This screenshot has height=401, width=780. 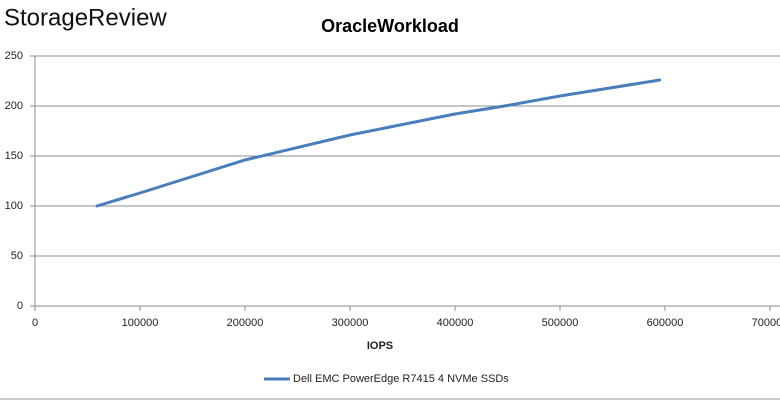 What do you see at coordinates (85, 17) in the screenshot?
I see `logo: StorageReview` at bounding box center [85, 17].